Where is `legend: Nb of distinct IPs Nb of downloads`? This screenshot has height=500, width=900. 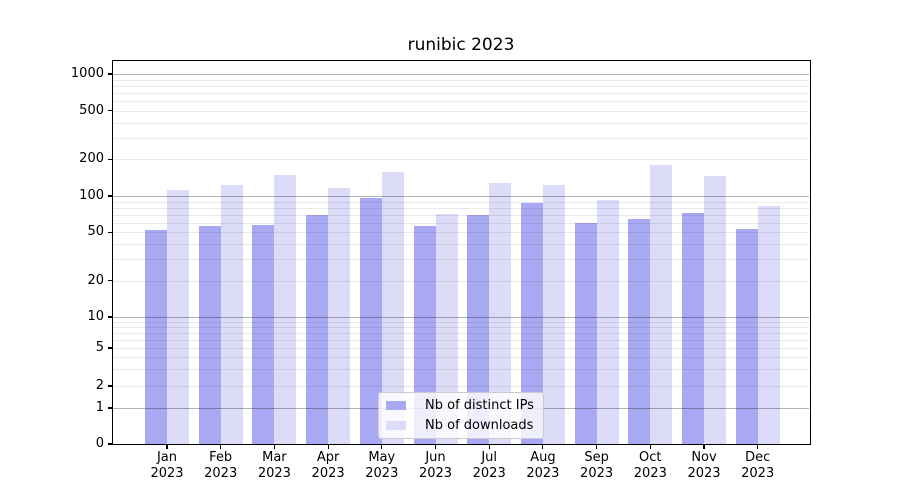 legend: Nb of distinct IPs Nb of downloads is located at coordinates (461, 415).